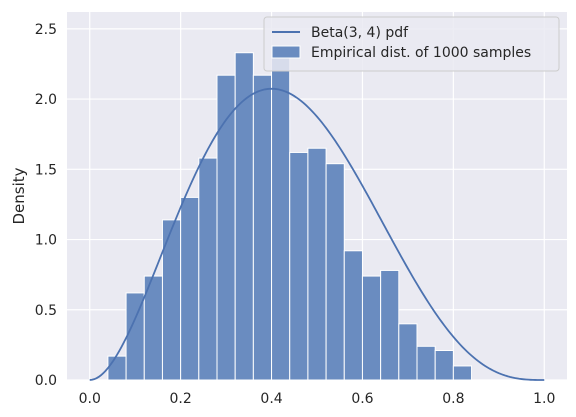 The height and width of the screenshot is (417, 576). What do you see at coordinates (90, 399) in the screenshot?
I see `x-tick-label: 0.0` at bounding box center [90, 399].